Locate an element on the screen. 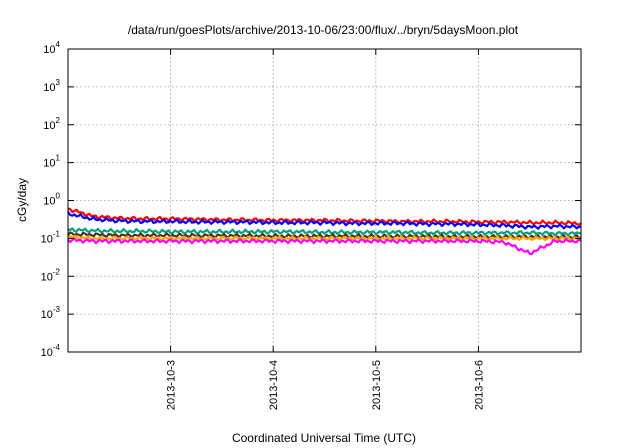  y-tick-label: 10⁻² is located at coordinates (51, 275).